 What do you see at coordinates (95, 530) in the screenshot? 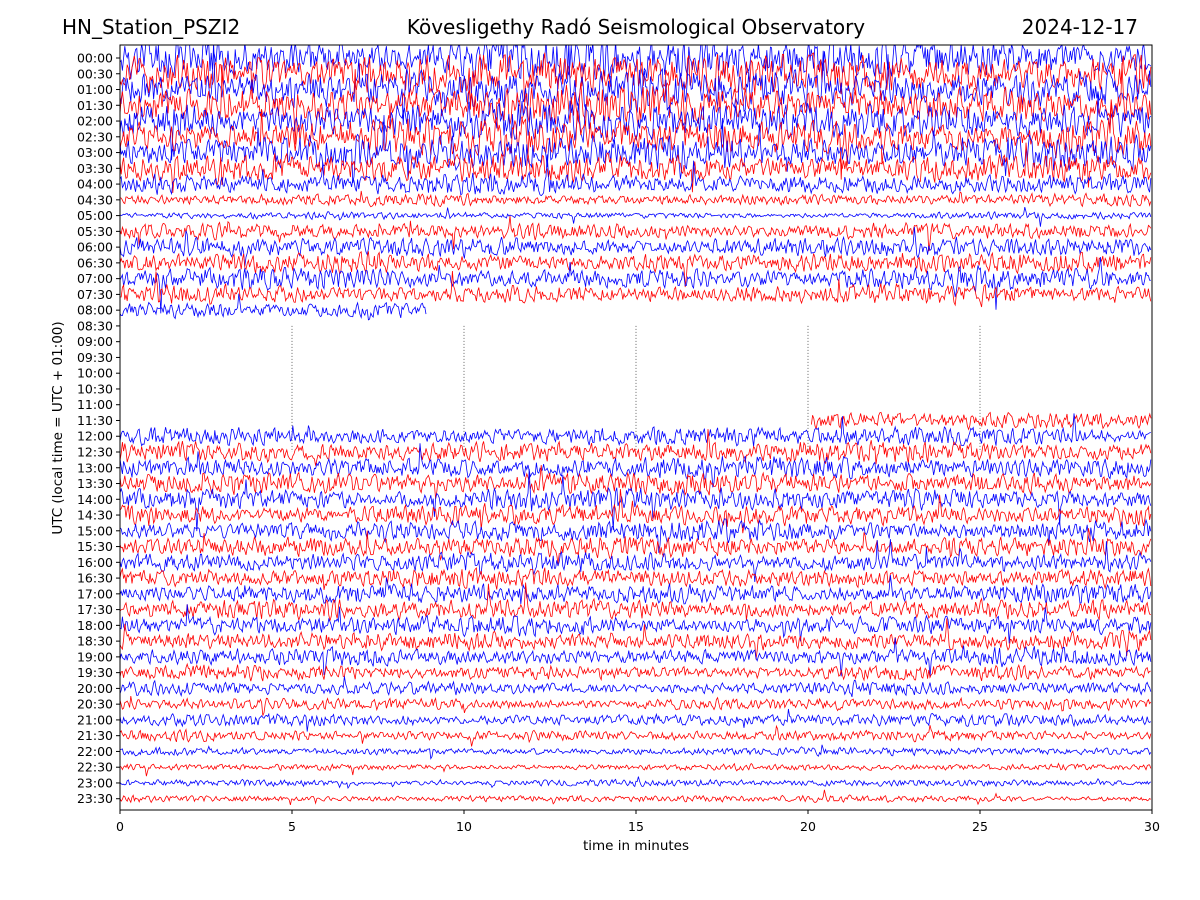
I see `y-tick-label: 15:00` at bounding box center [95, 530].